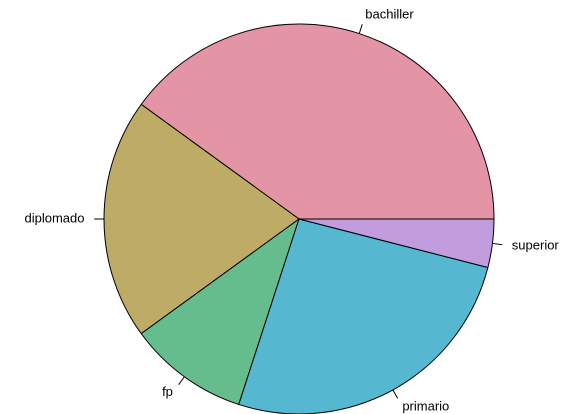 Image resolution: width=570 pixels, height=414 pixels. I want to click on slice-label: bachiller, so click(389, 13).